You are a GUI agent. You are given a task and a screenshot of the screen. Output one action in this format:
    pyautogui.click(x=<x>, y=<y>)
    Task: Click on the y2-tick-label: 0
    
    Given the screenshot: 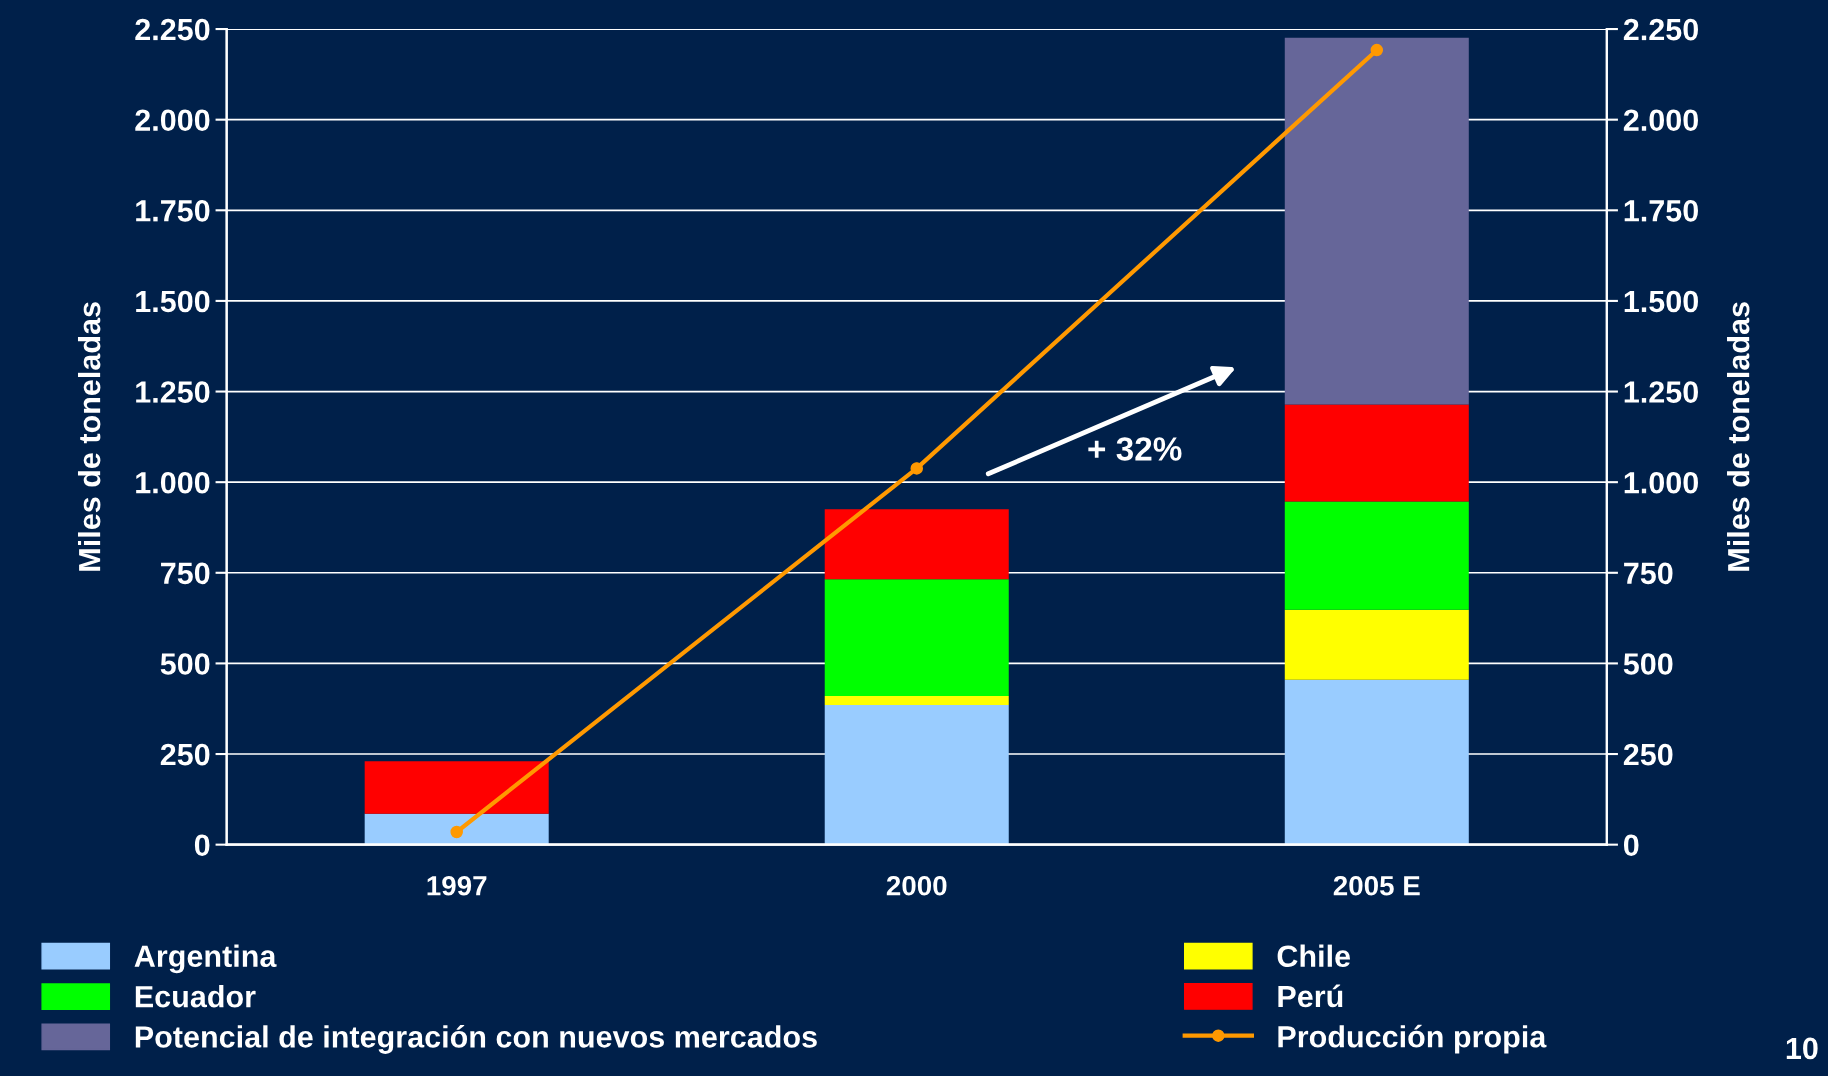 What is the action you would take?
    pyautogui.click(x=1631, y=845)
    